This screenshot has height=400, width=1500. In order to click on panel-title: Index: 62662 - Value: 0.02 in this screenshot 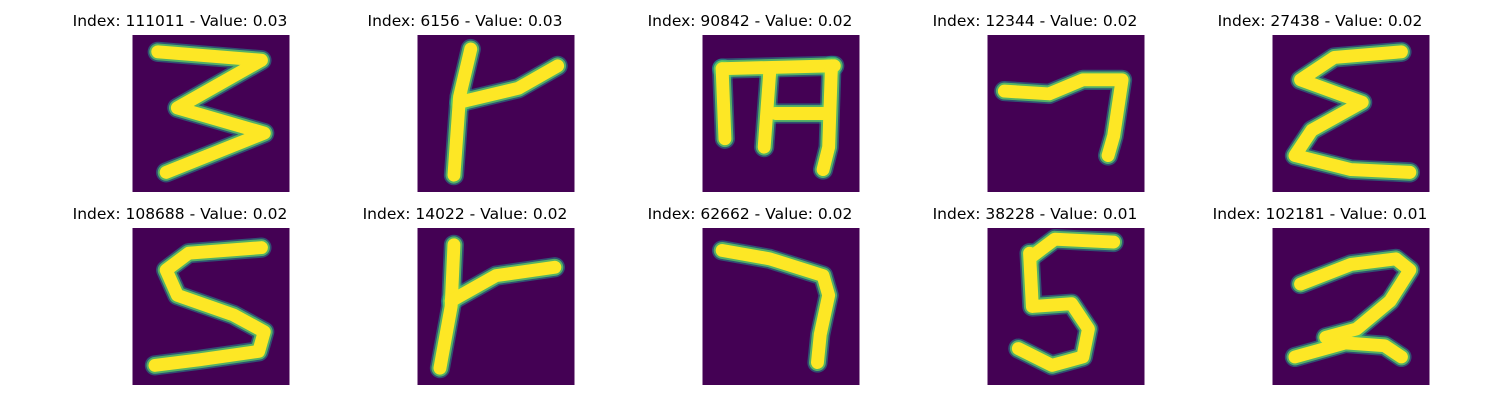, I will do `click(750, 214)`.